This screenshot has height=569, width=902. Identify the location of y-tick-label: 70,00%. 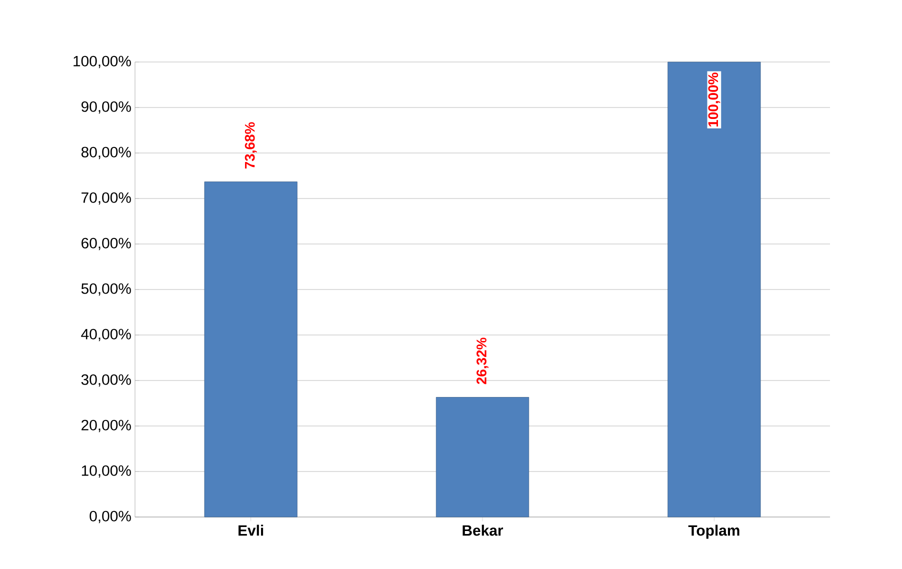
(106, 198).